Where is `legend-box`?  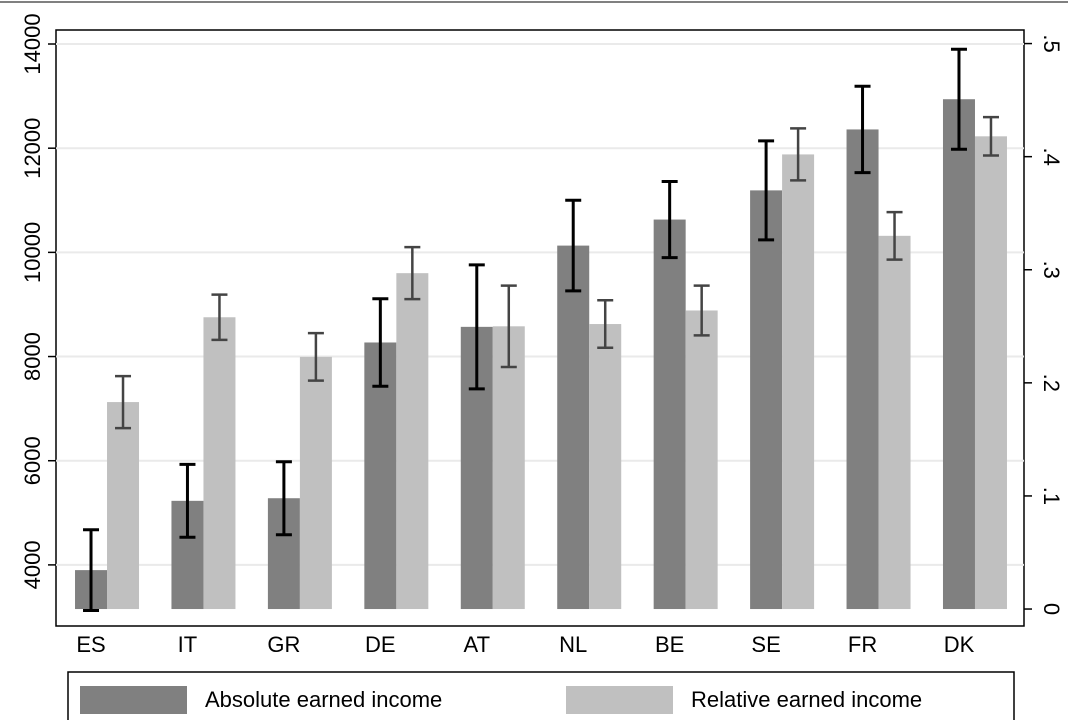
legend-box is located at coordinates (541, 695).